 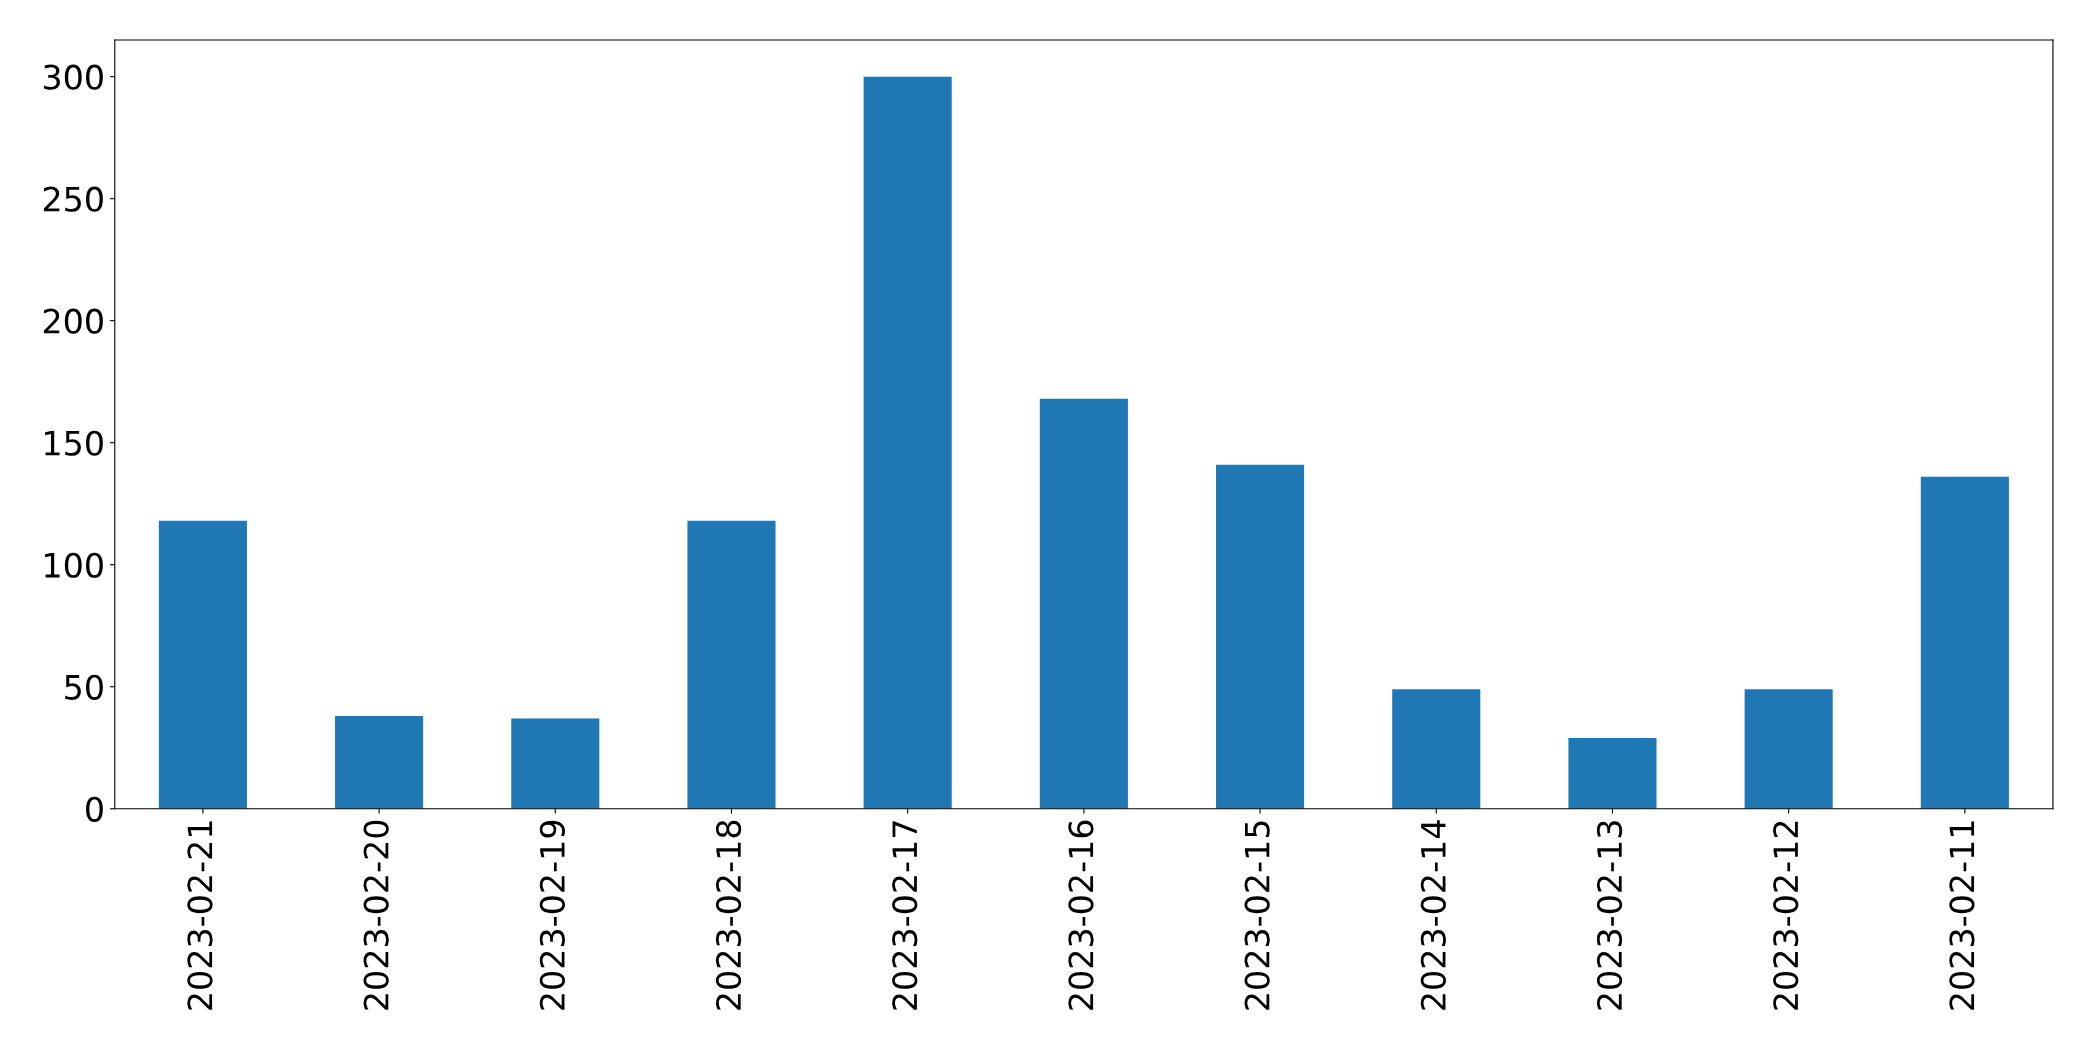 I want to click on y-tick-label: 50, so click(x=84, y=687).